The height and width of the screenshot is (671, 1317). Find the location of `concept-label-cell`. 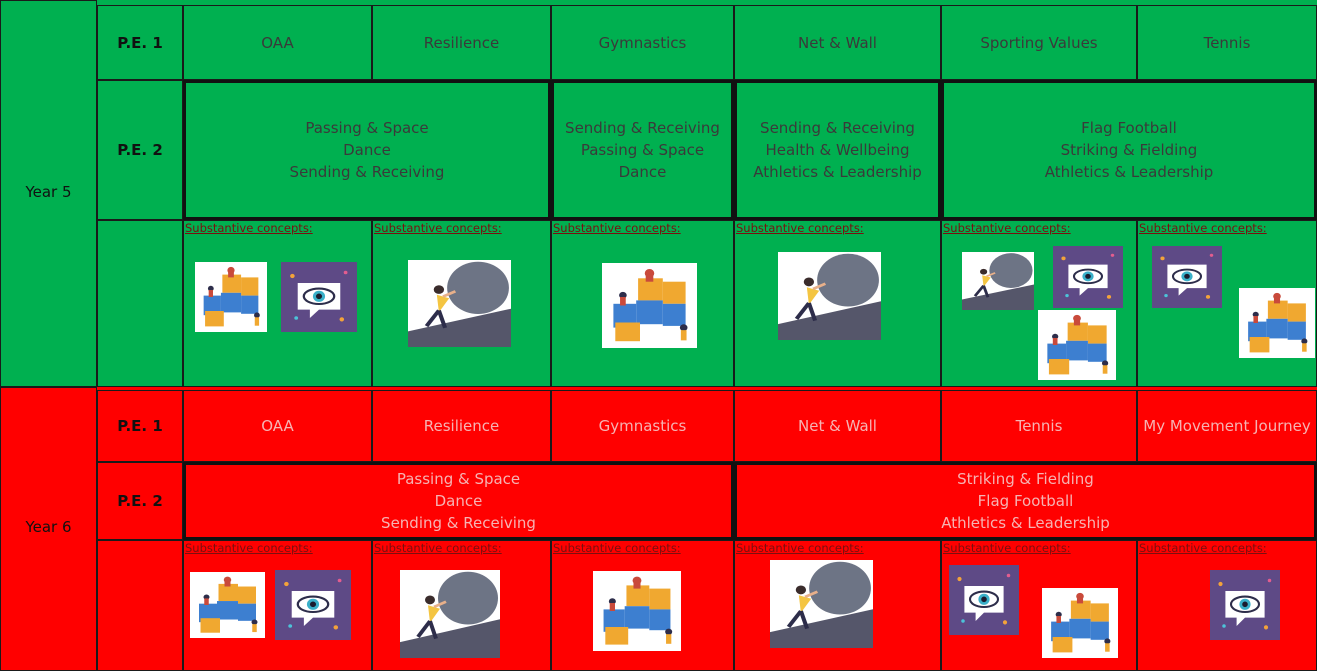

concept-label-cell is located at coordinates (140, 605).